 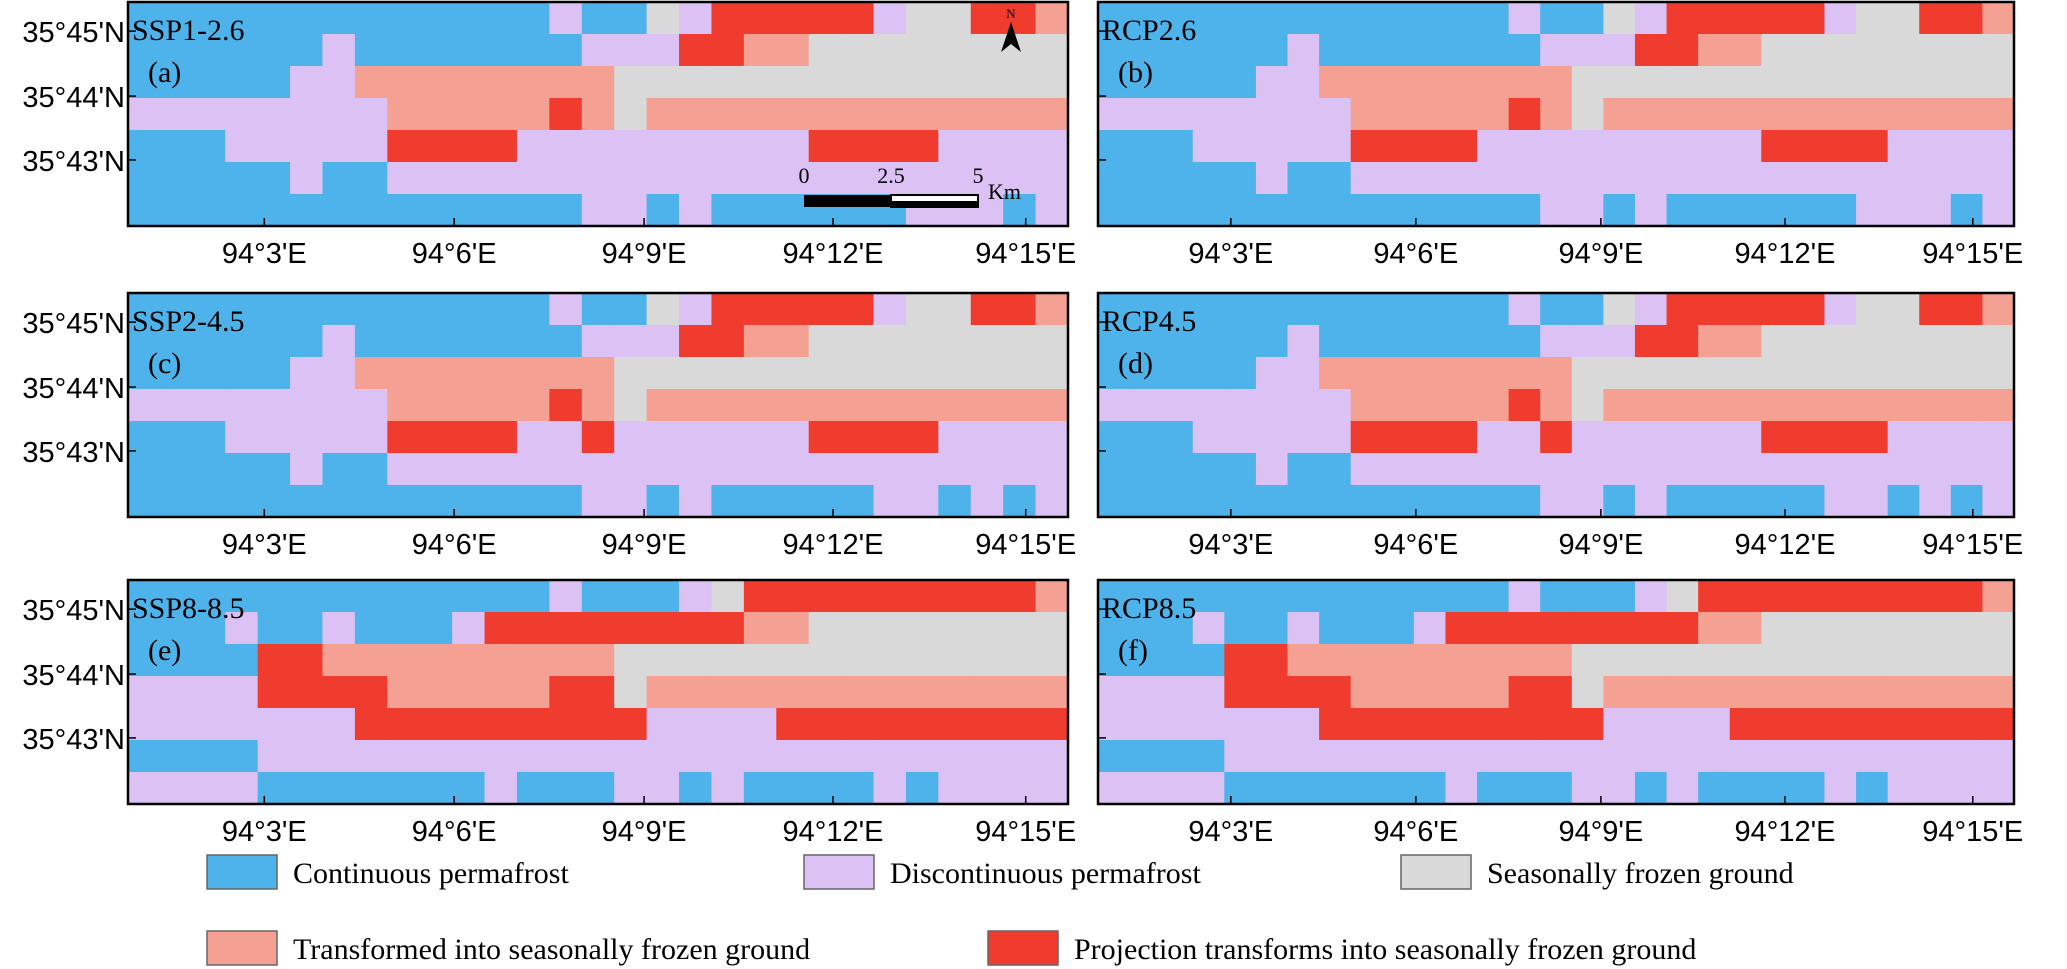 What do you see at coordinates (1135, 72) in the screenshot?
I see `panel-letter: (b)` at bounding box center [1135, 72].